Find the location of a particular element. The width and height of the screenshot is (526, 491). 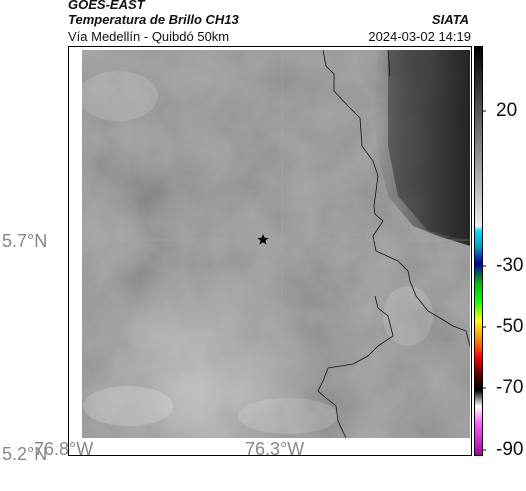

colorbar-tick-20: 20 is located at coordinates (507, 110).